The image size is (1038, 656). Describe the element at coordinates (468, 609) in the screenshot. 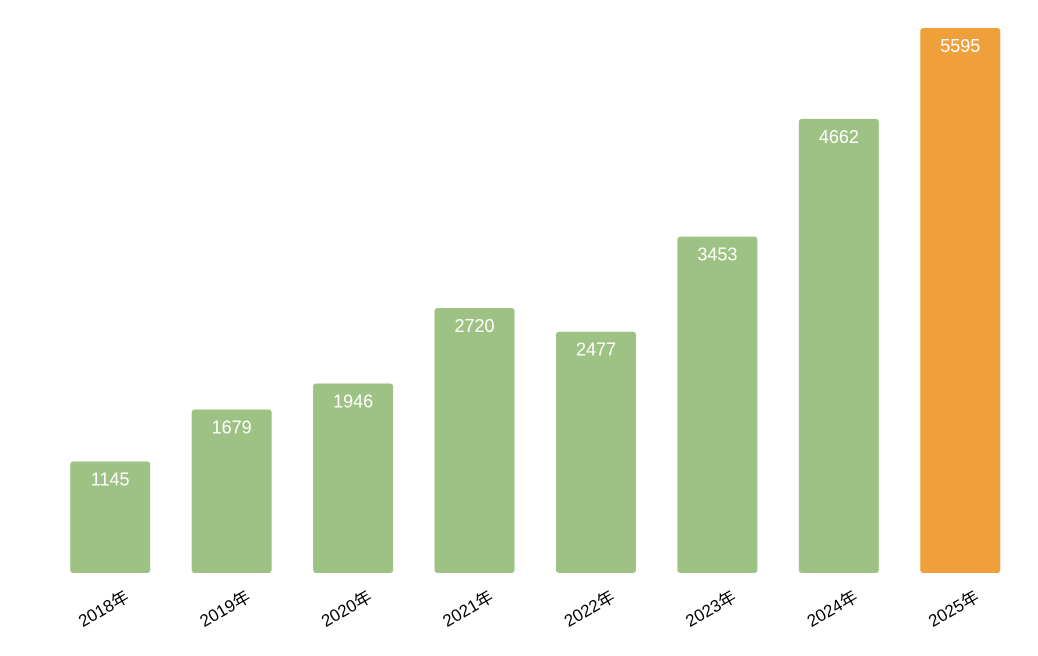

I see `x-tick-label: 2021年` at that location.